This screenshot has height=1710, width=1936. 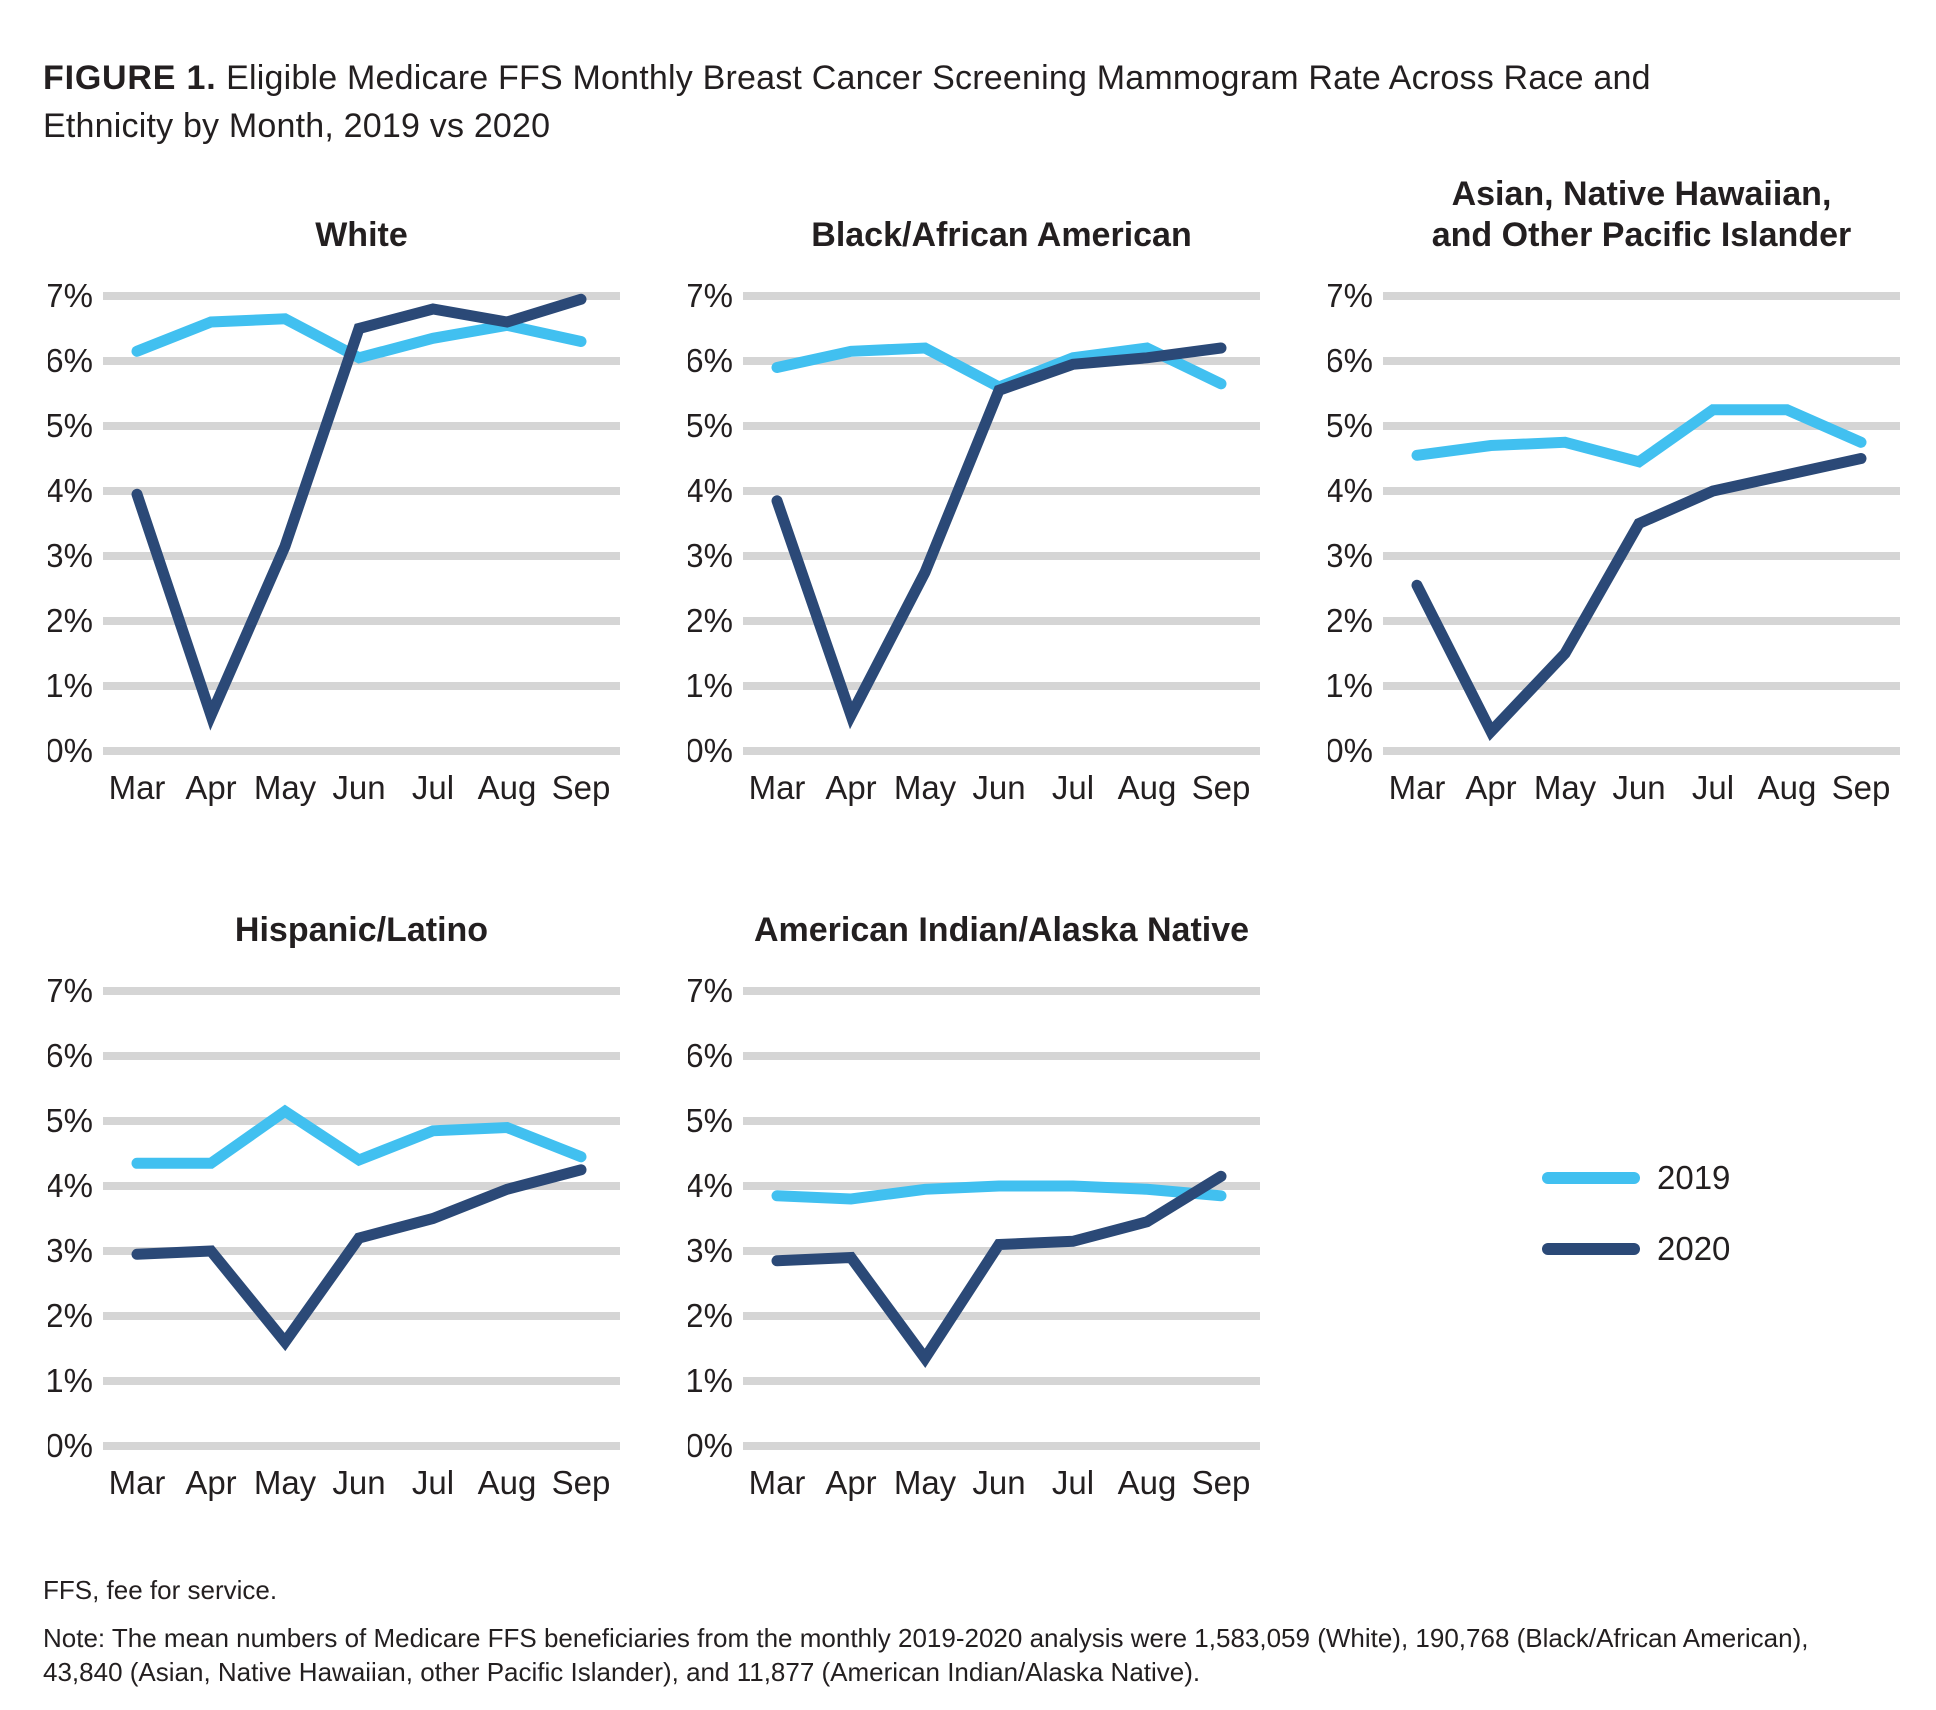 I want to click on line-chart-black-african-american: 7% 6% 5% 4% 3% 2% 1% 0% Mar Apr May Jun Jul Aug Sep, so click(x=974, y=541).